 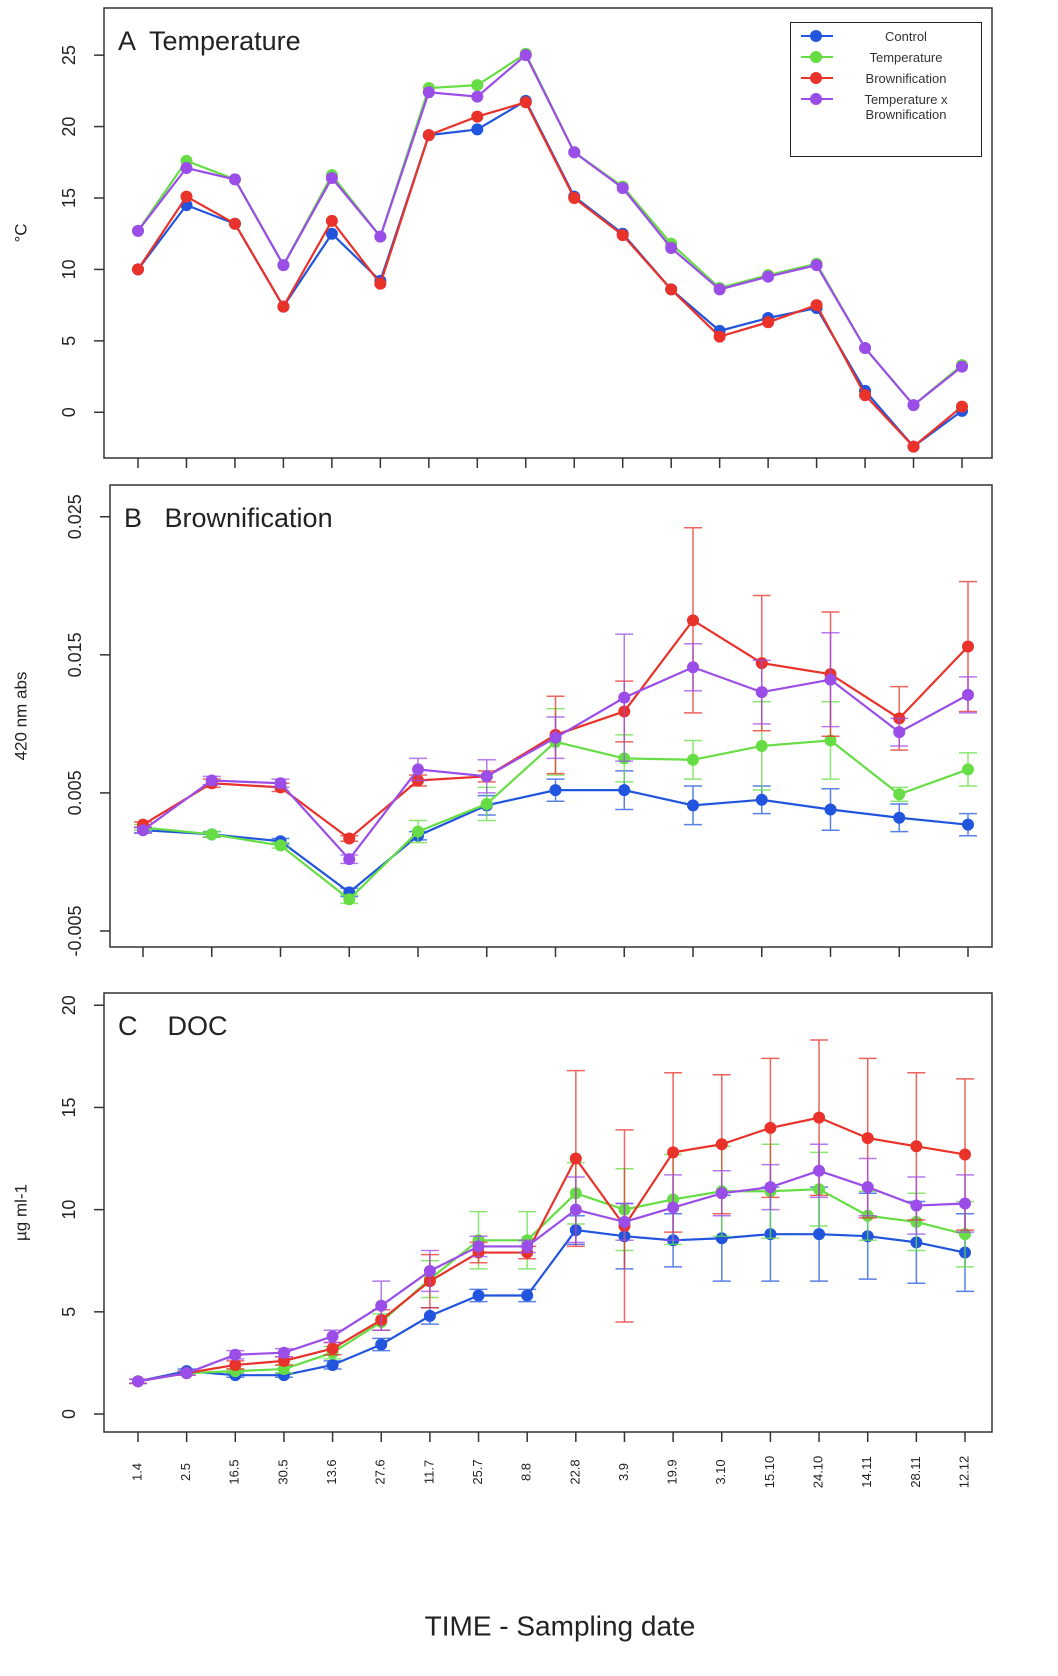 I want to click on x-tick-label: 30.5, so click(x=282, y=1471).